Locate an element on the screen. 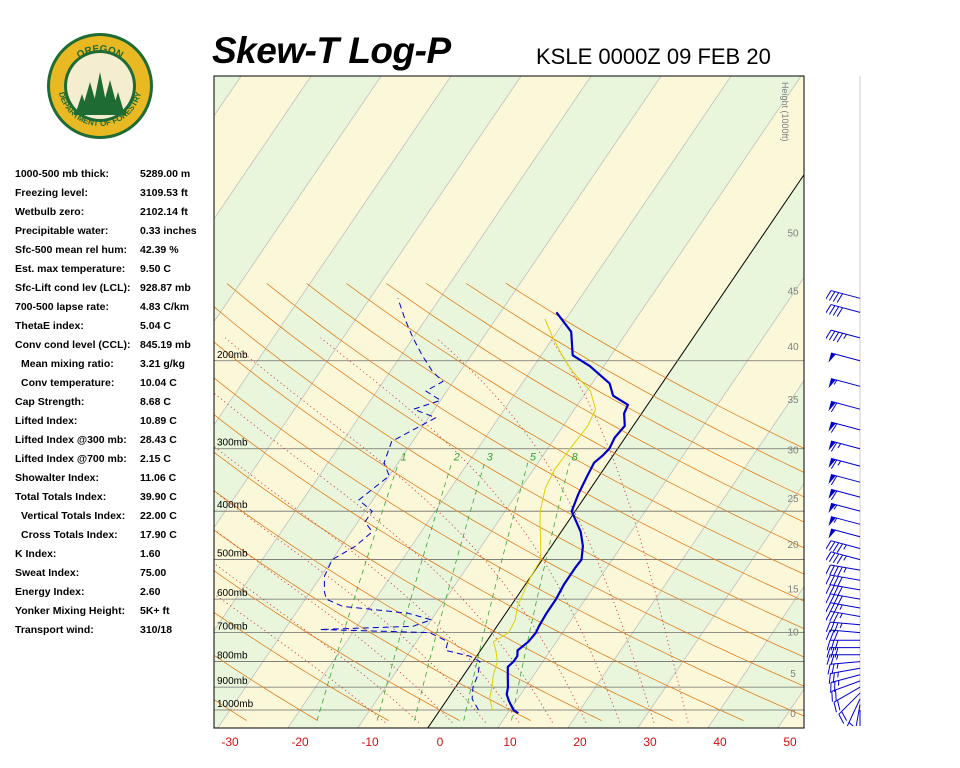 This screenshot has width=960, height=768. index-value: 10.04 C is located at coordinates (158, 383).